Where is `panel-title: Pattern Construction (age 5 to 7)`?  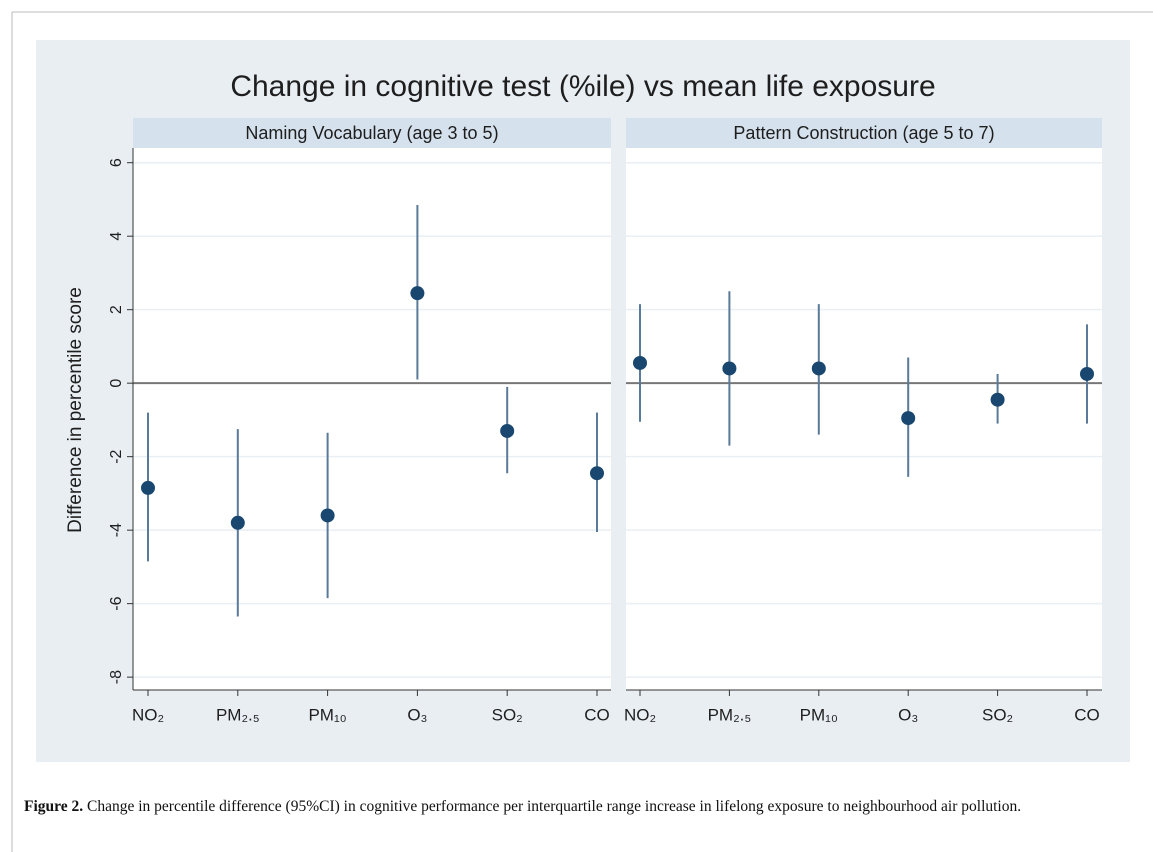
panel-title: Pattern Construction (age 5 to 7) is located at coordinates (863, 133).